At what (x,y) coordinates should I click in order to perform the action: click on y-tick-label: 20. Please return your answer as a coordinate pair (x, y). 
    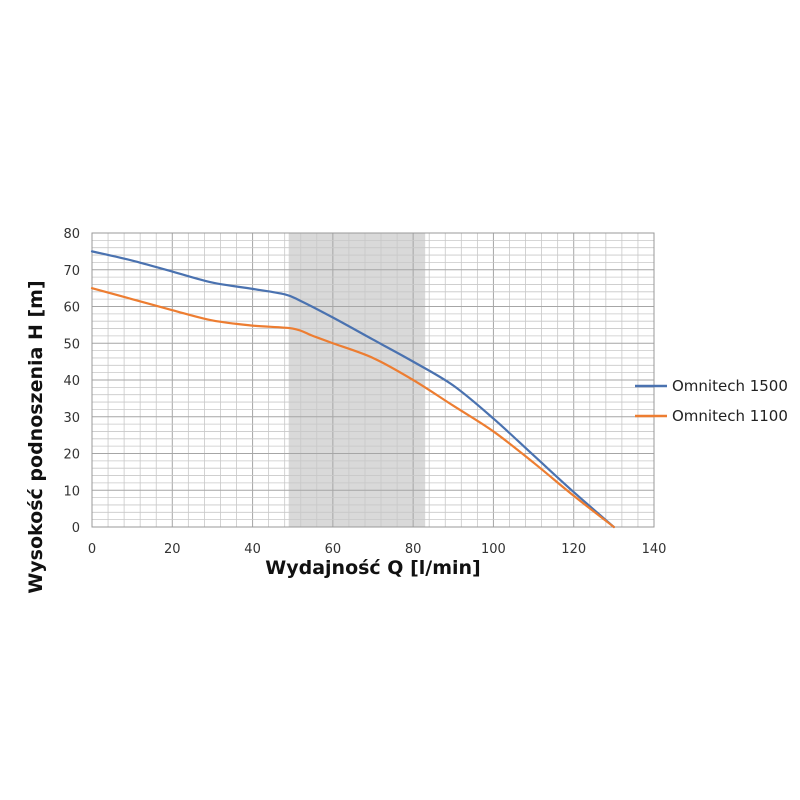
    Looking at the image, I should click on (71, 455).